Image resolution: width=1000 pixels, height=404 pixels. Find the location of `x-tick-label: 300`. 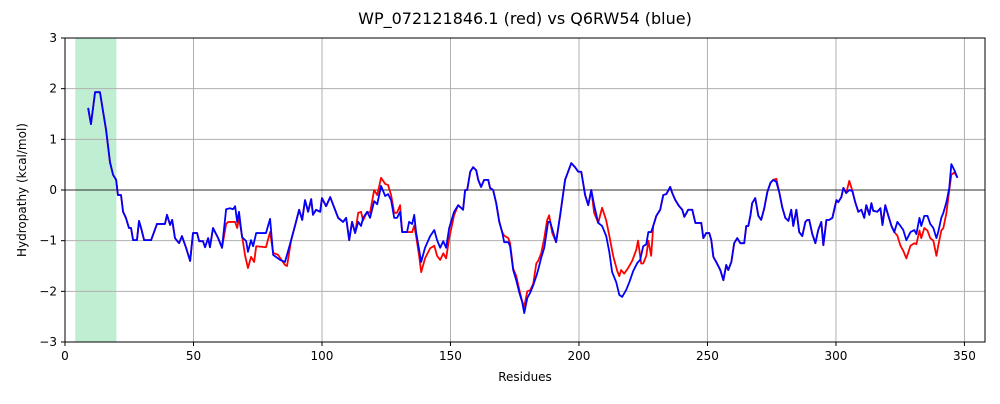

x-tick-label: 300 is located at coordinates (835, 356).